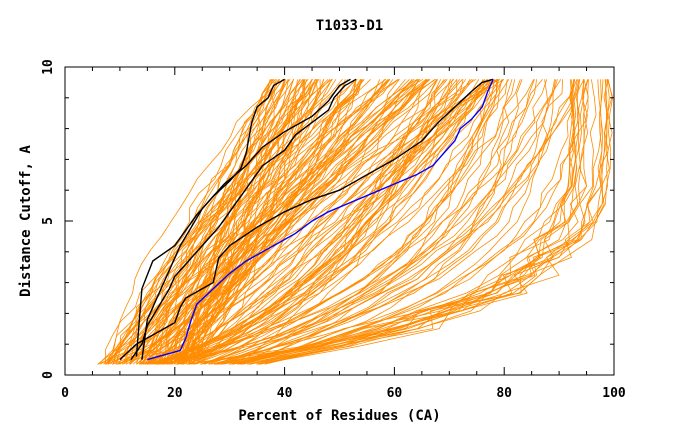  Describe the element at coordinates (48, 221) in the screenshot. I see `y-tick-label: 5` at that location.